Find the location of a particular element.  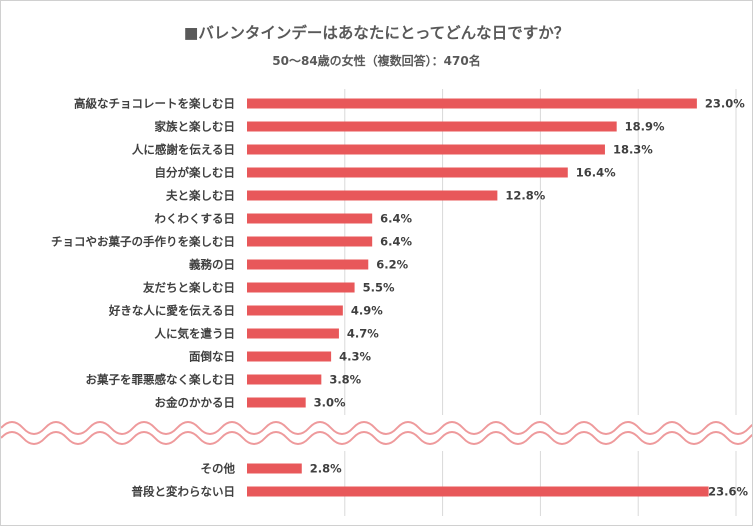

category-label: 人に気を遣う日 is located at coordinates (195, 334).